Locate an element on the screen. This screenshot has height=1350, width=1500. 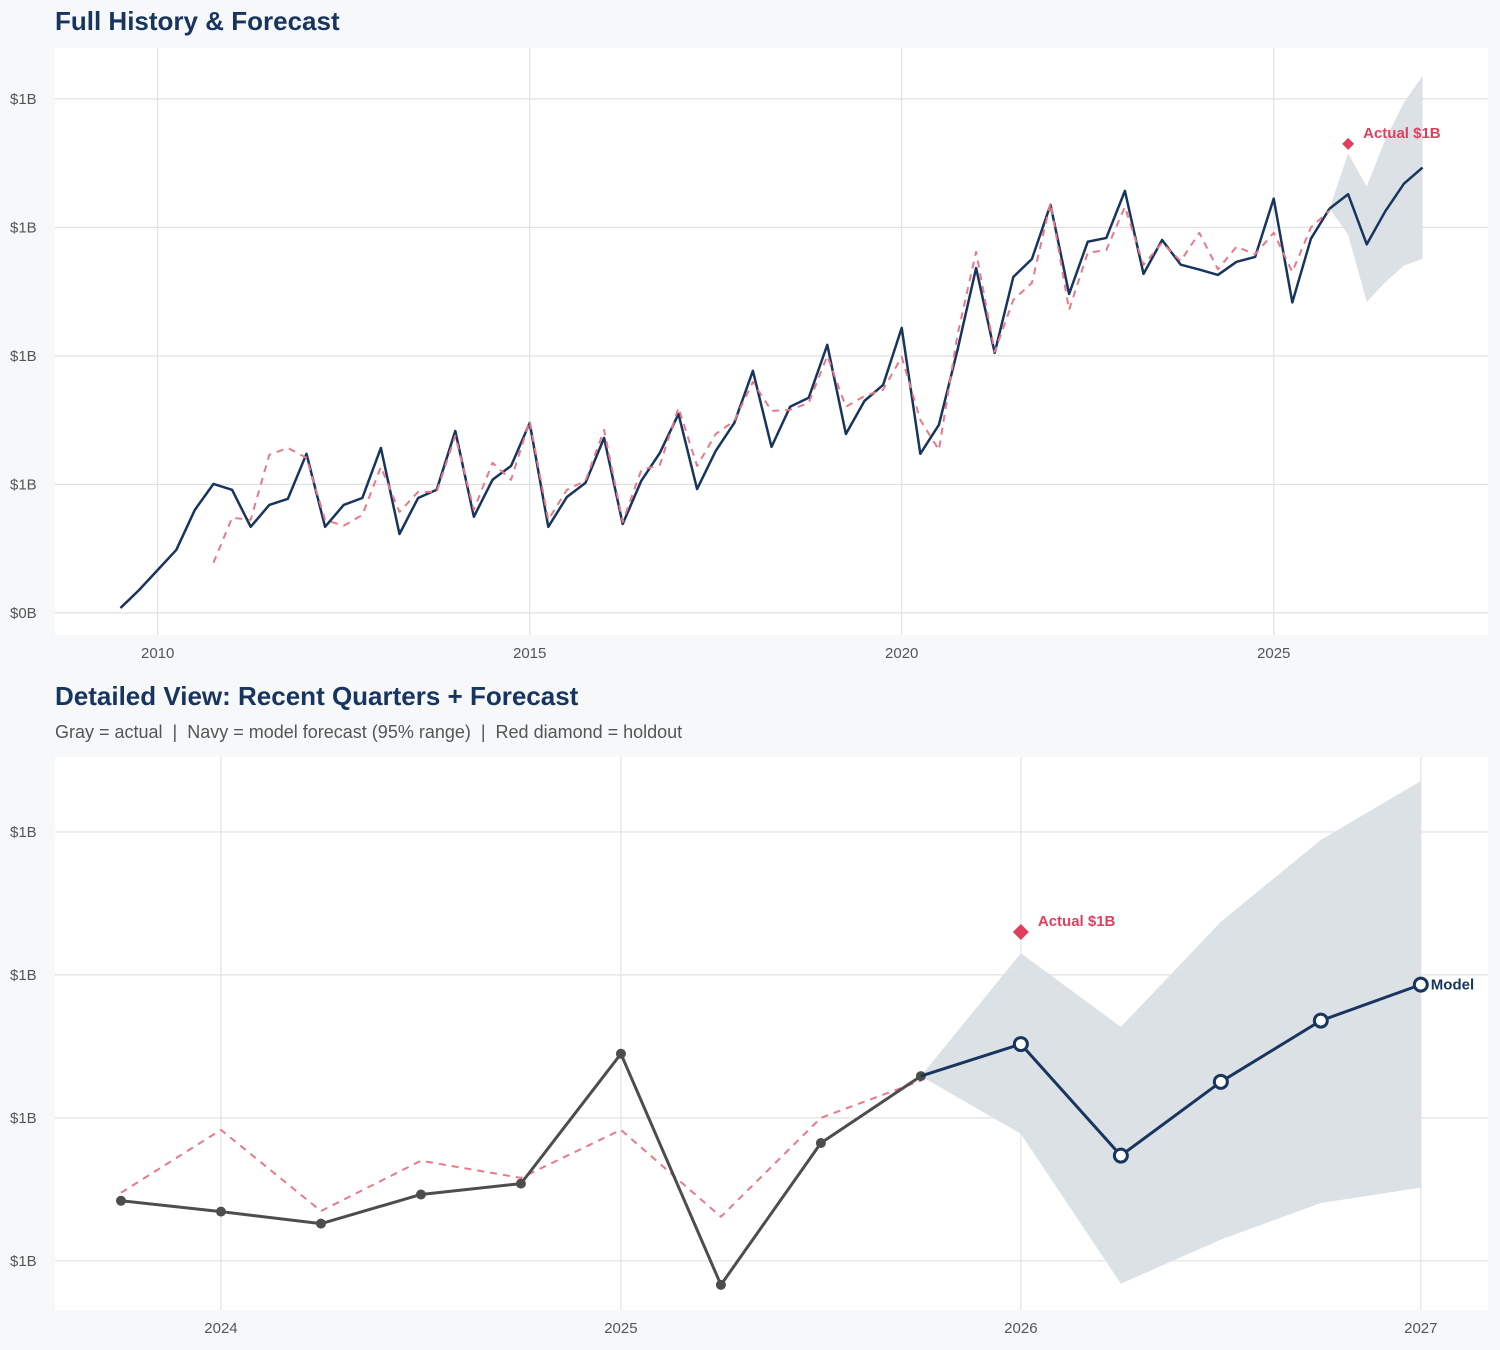
x-tick-label: 2027 is located at coordinates (1420, 1328).